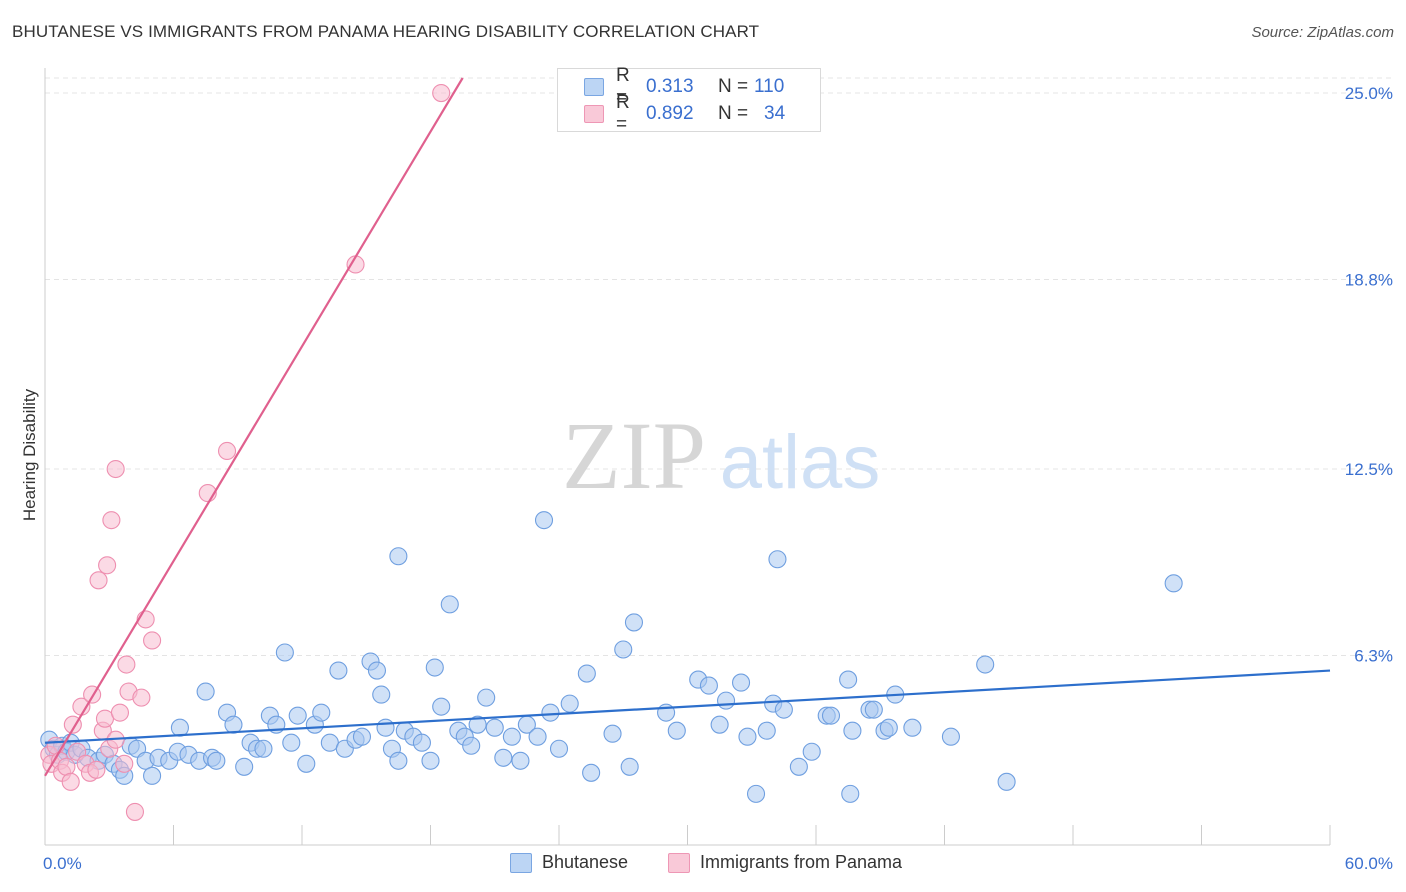 The image size is (1406, 892). I want to click on watermark: ZIP atlas, so click(721, 455).